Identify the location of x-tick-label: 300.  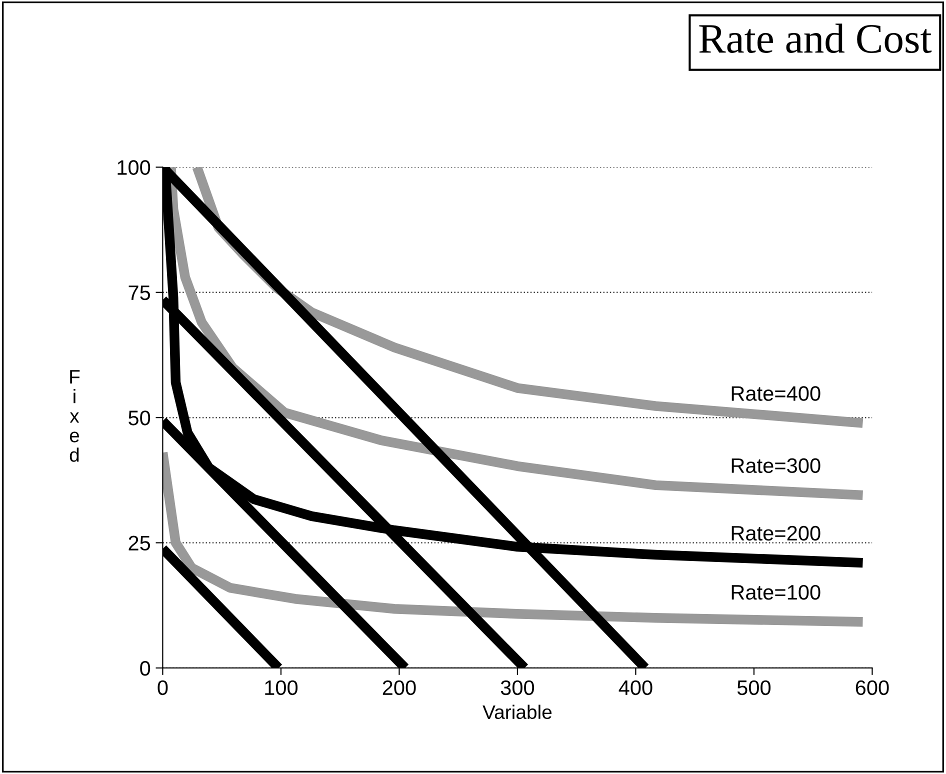
(517, 688).